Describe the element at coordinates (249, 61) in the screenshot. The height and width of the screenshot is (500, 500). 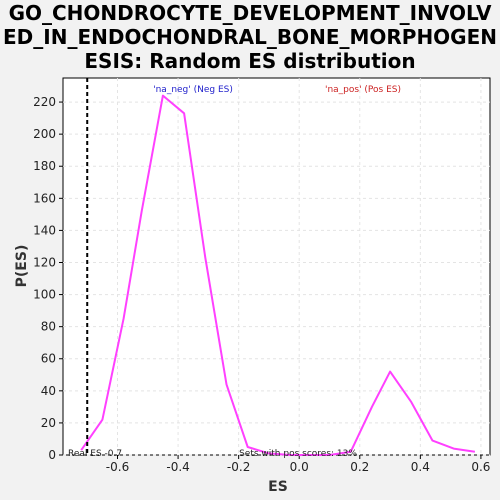
I see `title-line-3: ESIS: Random ES distribution` at that location.